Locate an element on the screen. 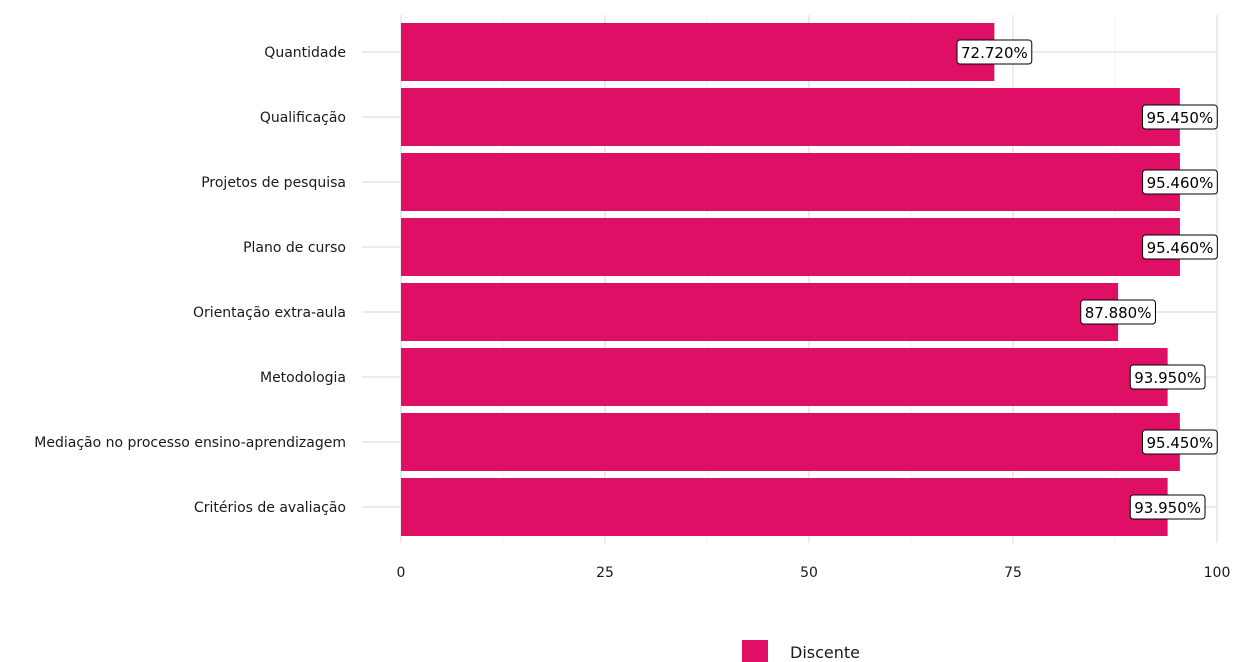  x-tick-label: 25 is located at coordinates (605, 573).